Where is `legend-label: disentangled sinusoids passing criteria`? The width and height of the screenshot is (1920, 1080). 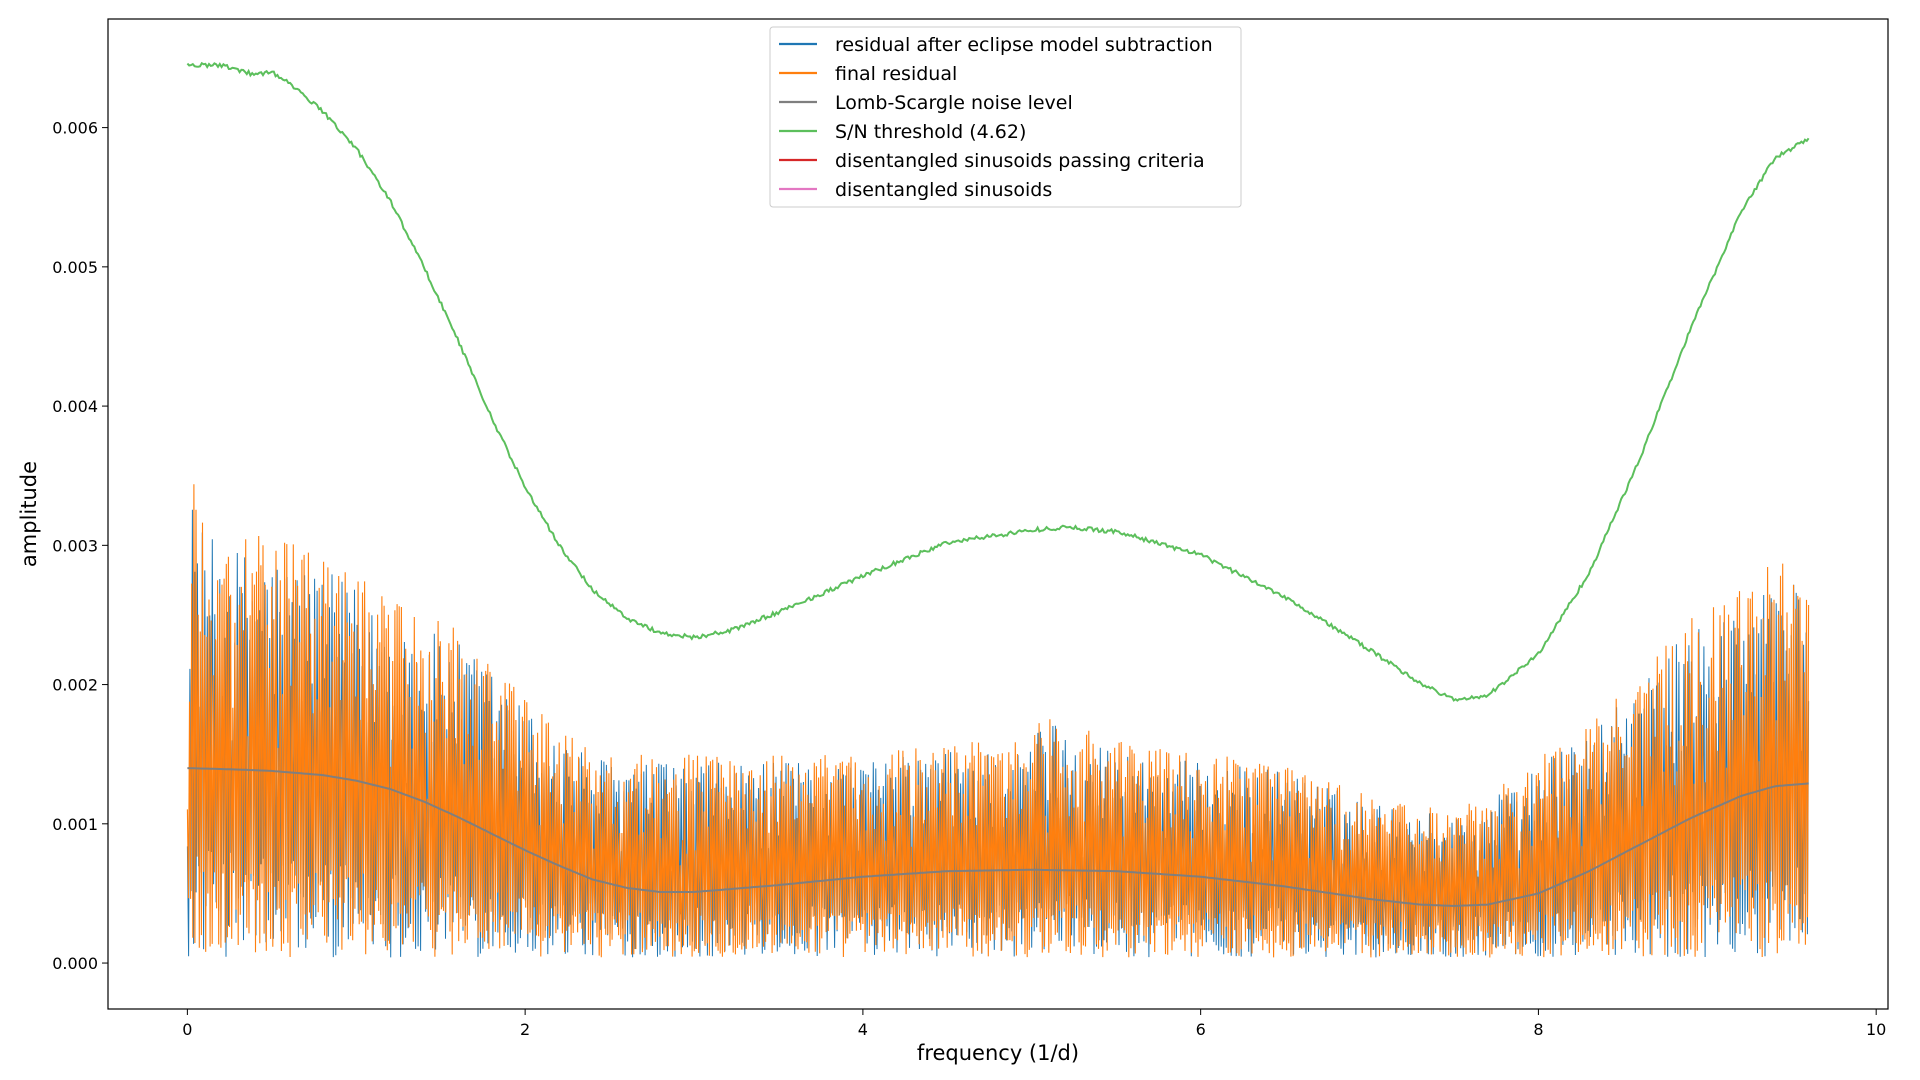 legend-label: disentangled sinusoids passing criteria is located at coordinates (1020, 161).